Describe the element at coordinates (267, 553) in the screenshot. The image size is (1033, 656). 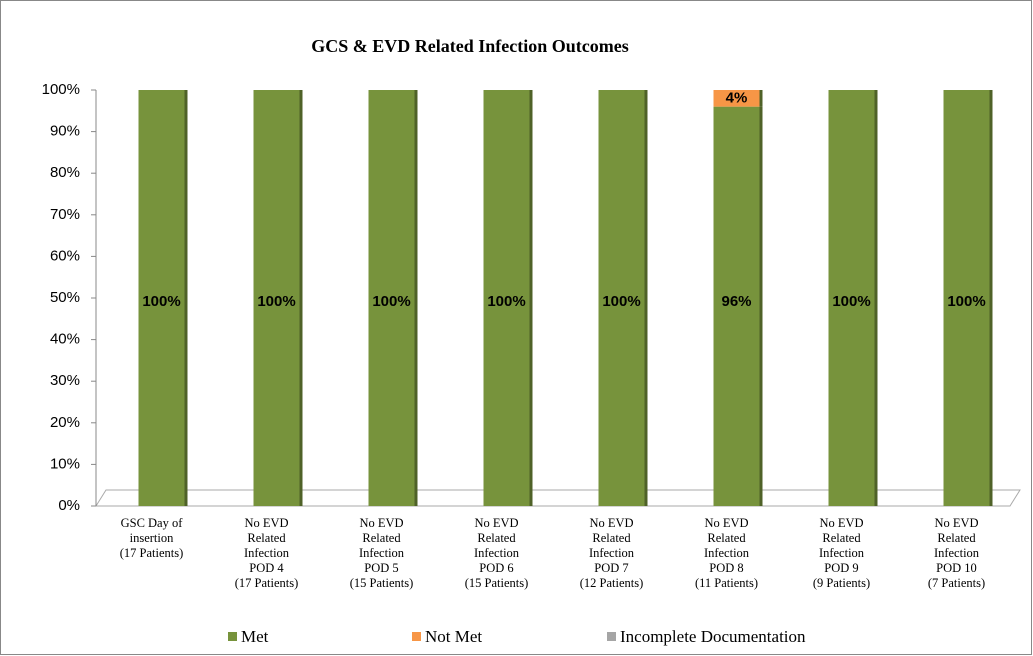
I see `x-tick-label: No EVD Related Infection POD 4 (17 Patients)` at that location.